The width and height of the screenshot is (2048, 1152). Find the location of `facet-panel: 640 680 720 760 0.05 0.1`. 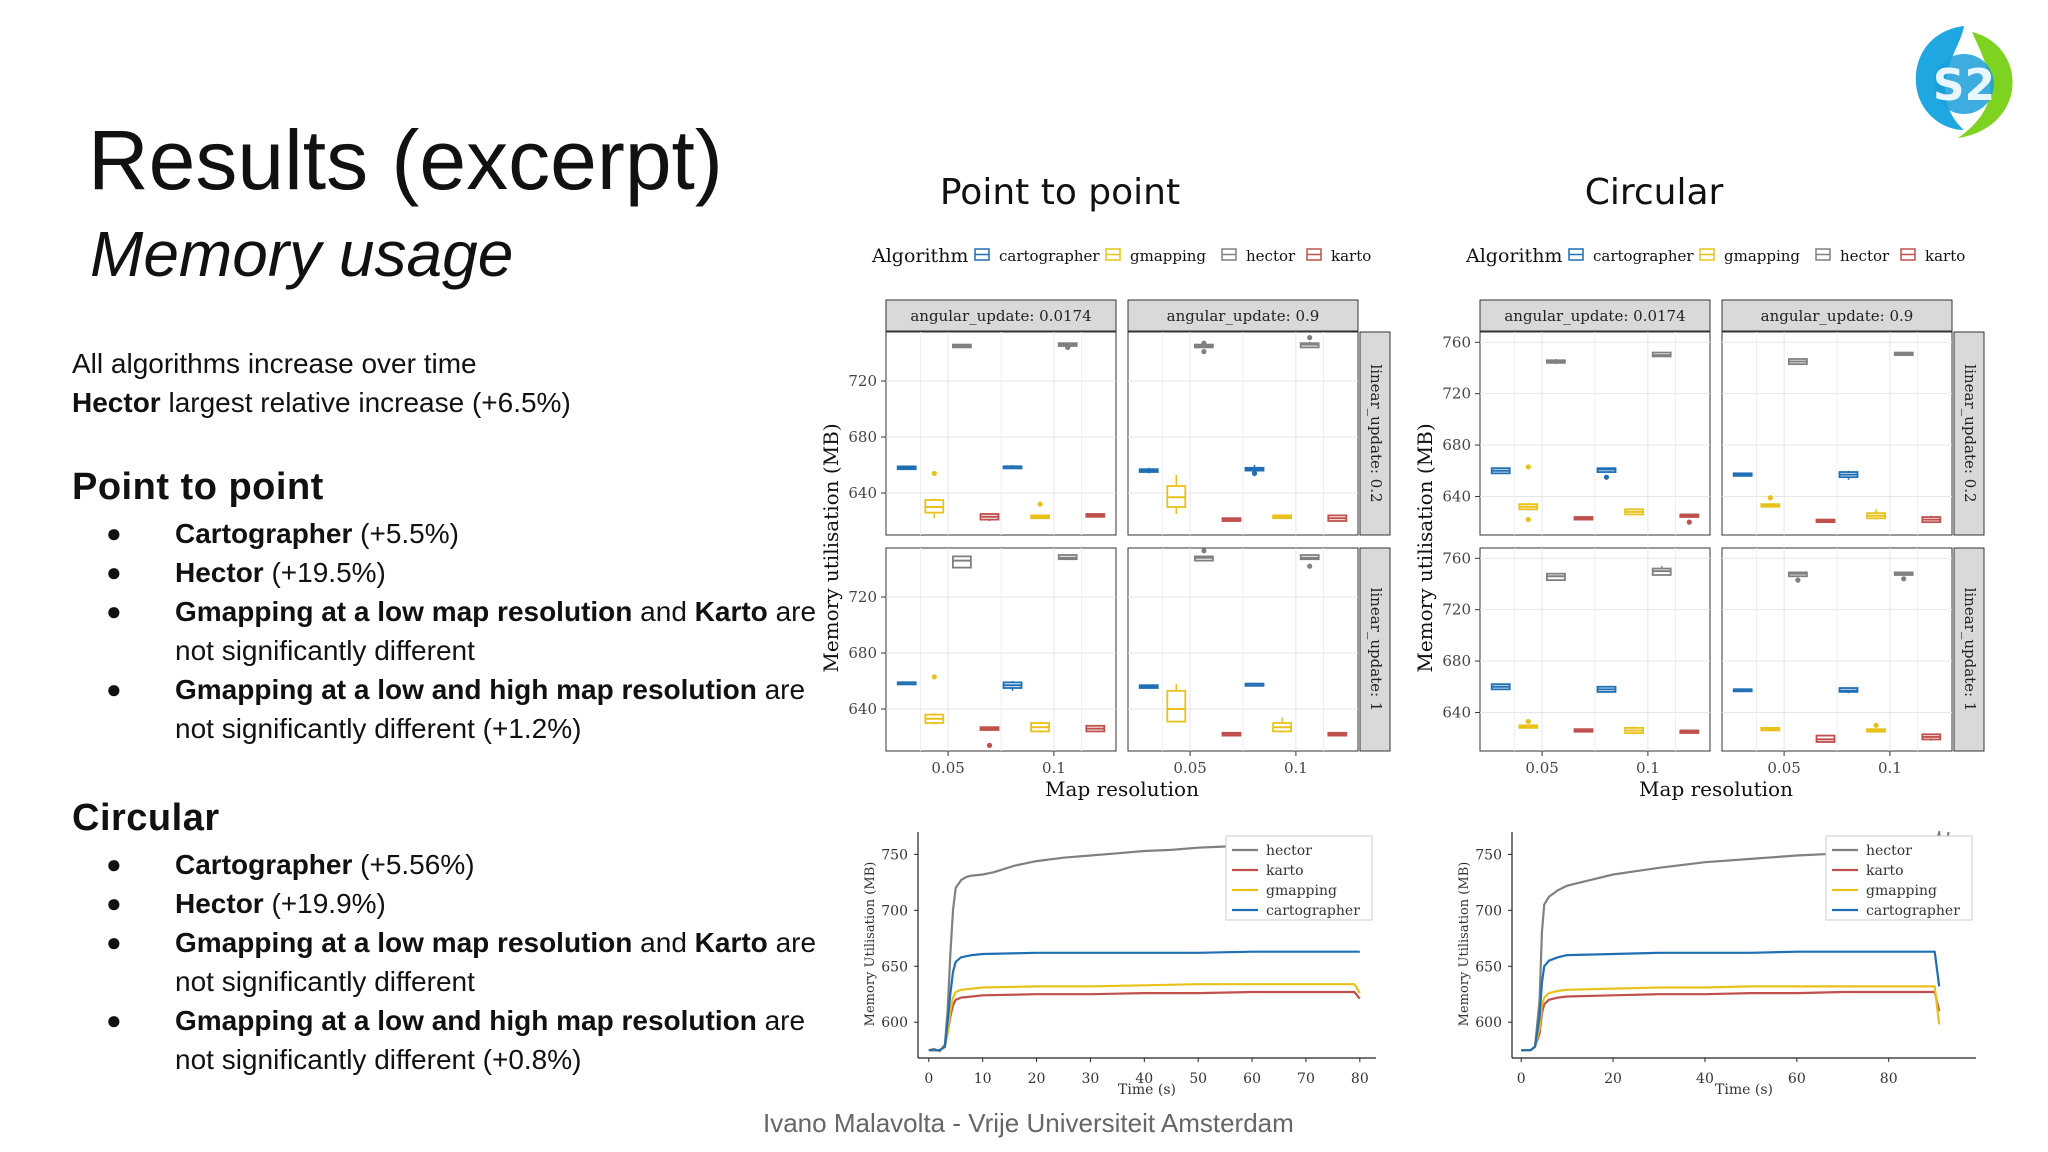

facet-panel: 640 680 720 760 0.05 0.1 is located at coordinates (1576, 662).